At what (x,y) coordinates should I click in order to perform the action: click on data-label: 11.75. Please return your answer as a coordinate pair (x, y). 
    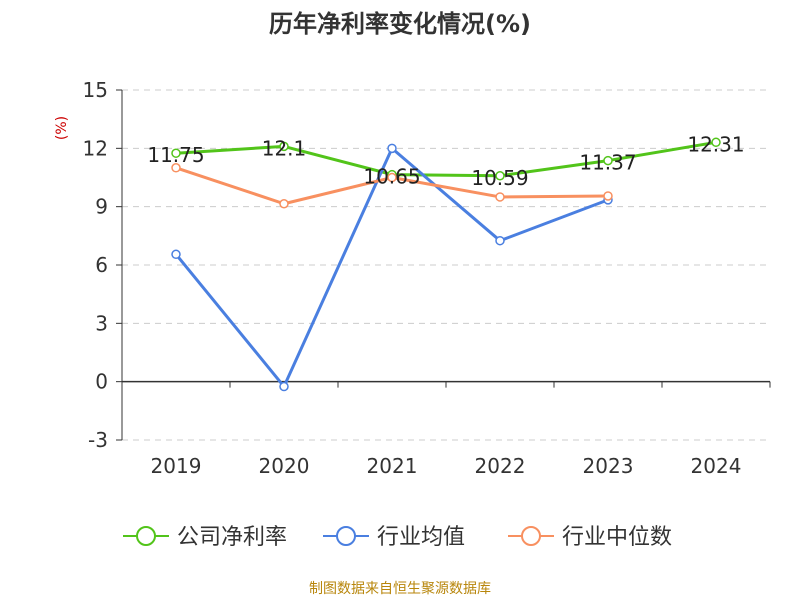
    Looking at the image, I should click on (175, 155).